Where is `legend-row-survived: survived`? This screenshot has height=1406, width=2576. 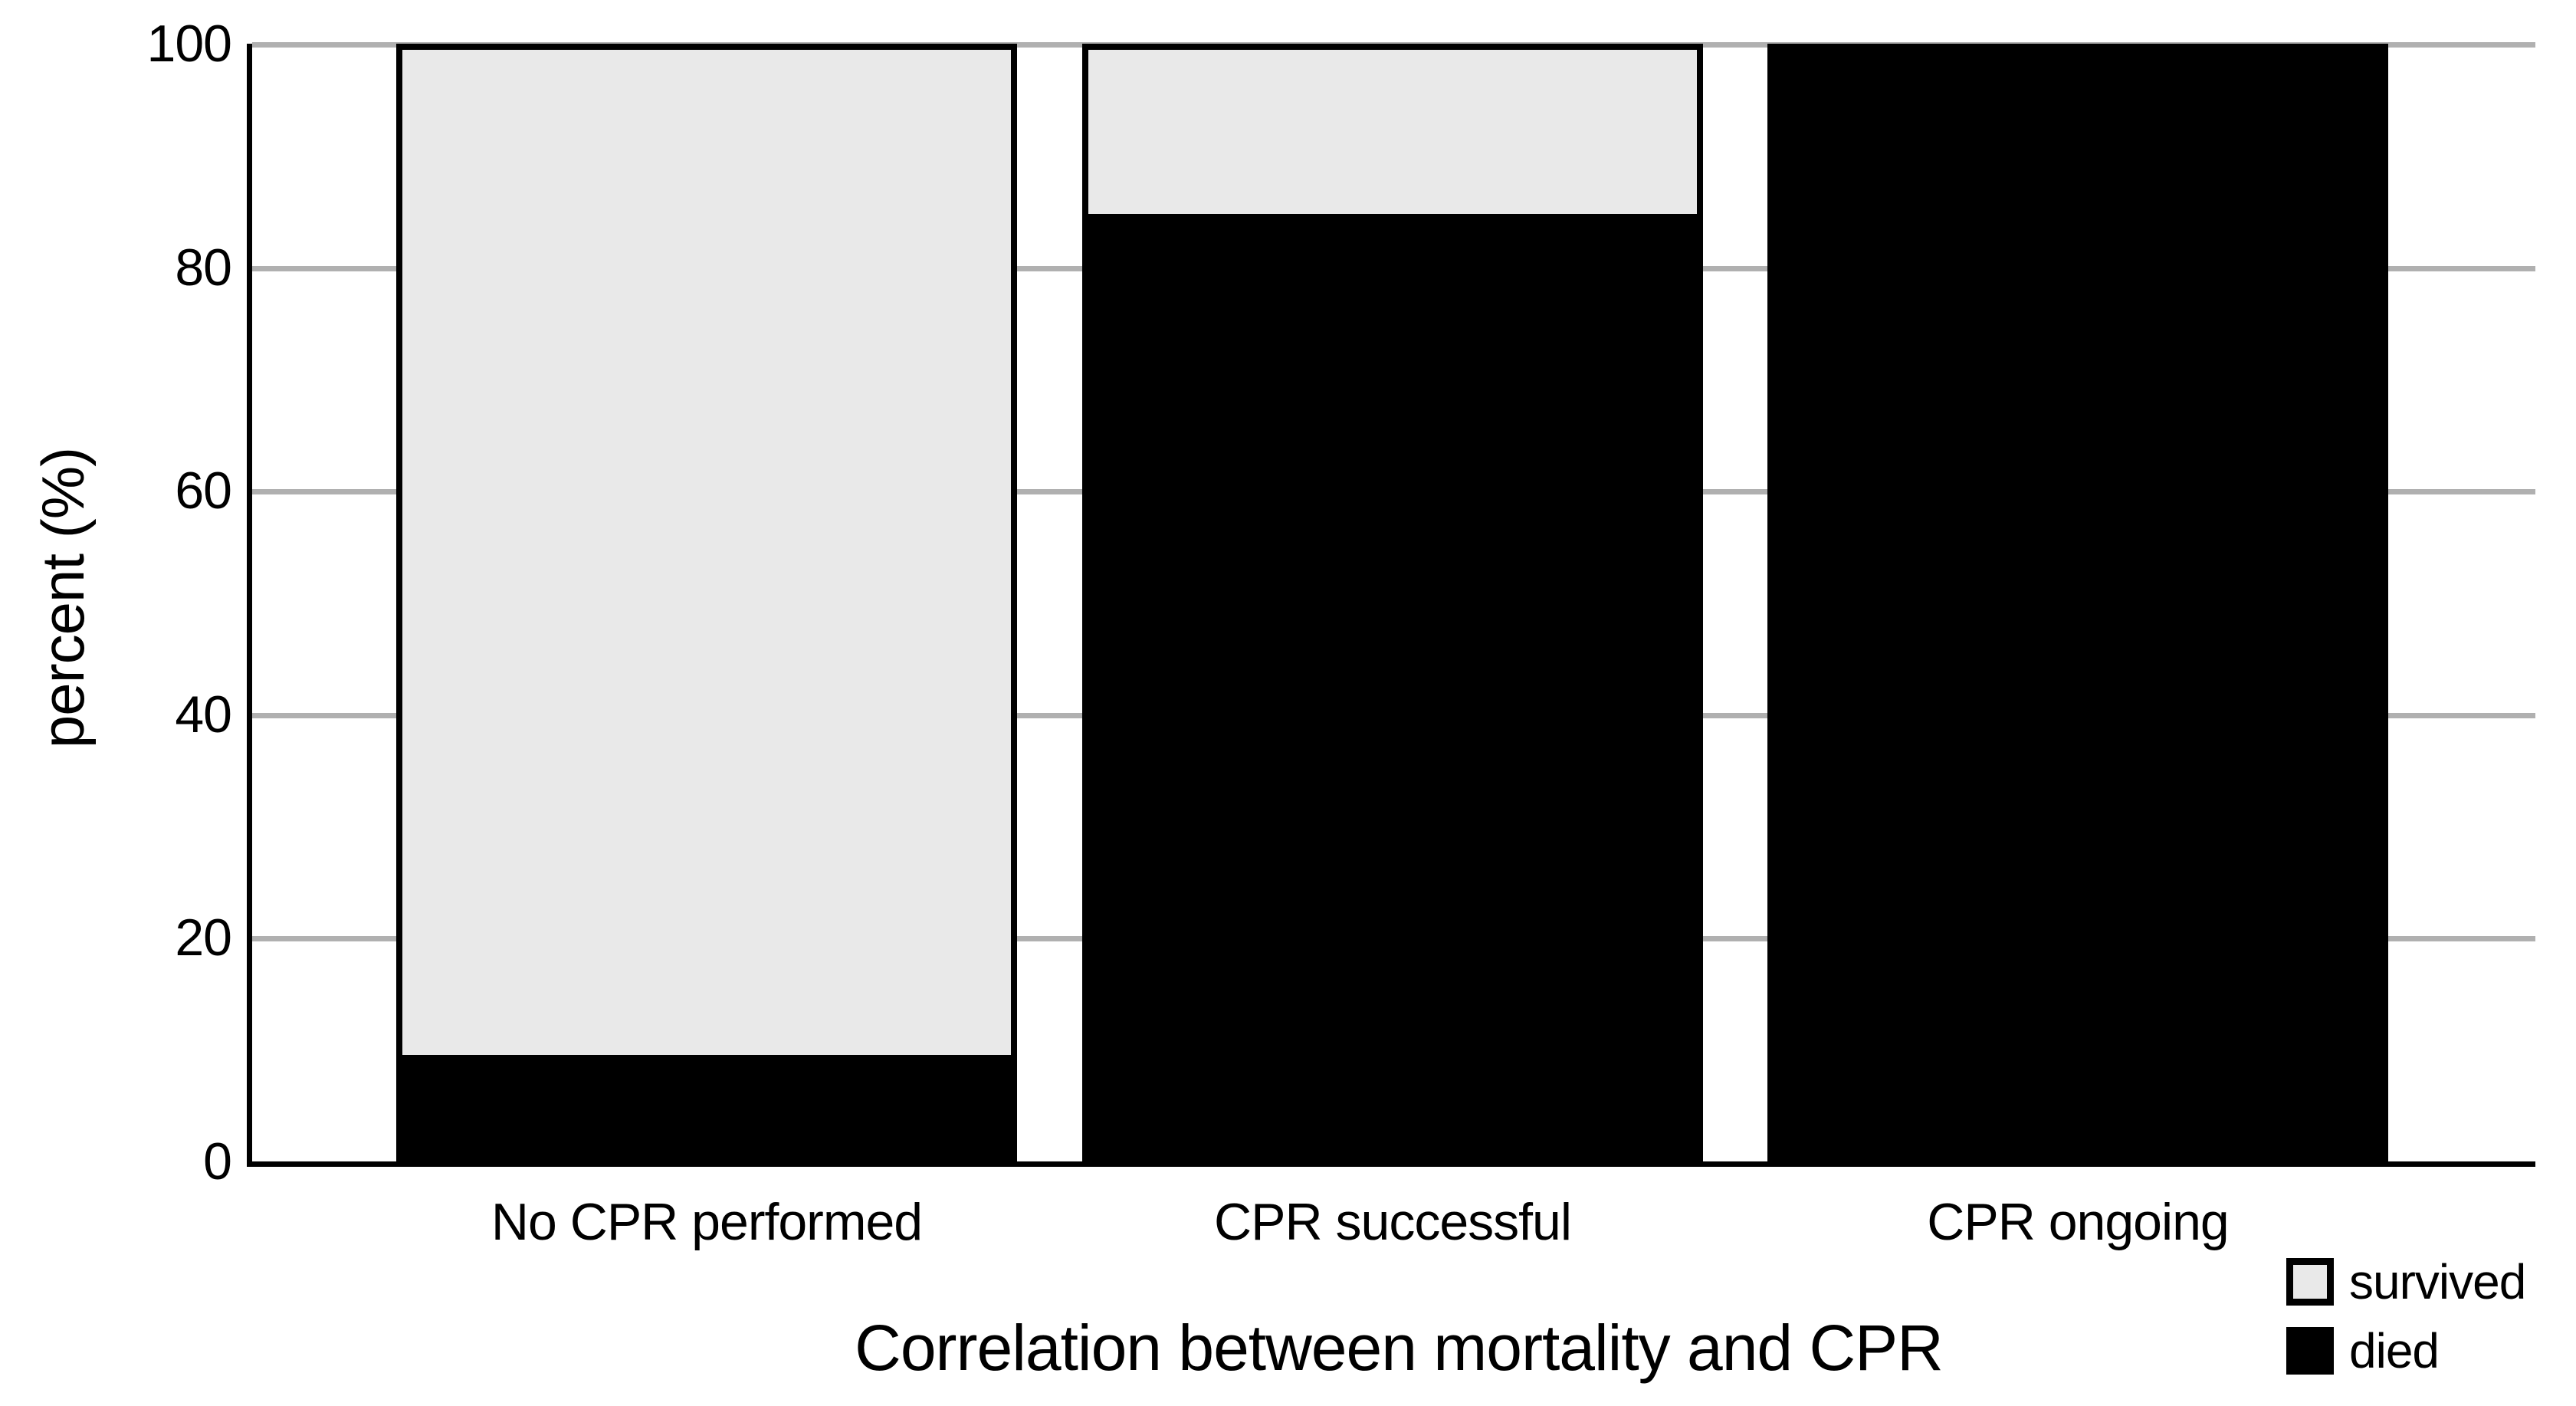
legend-row-survived: survived is located at coordinates (2406, 1281).